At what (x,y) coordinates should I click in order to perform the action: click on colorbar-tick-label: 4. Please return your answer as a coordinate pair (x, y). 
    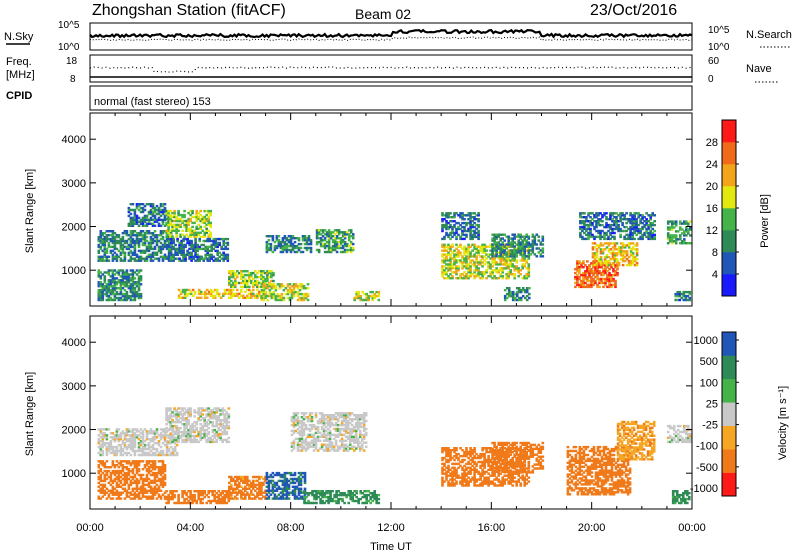
    Looking at the image, I should click on (715, 275).